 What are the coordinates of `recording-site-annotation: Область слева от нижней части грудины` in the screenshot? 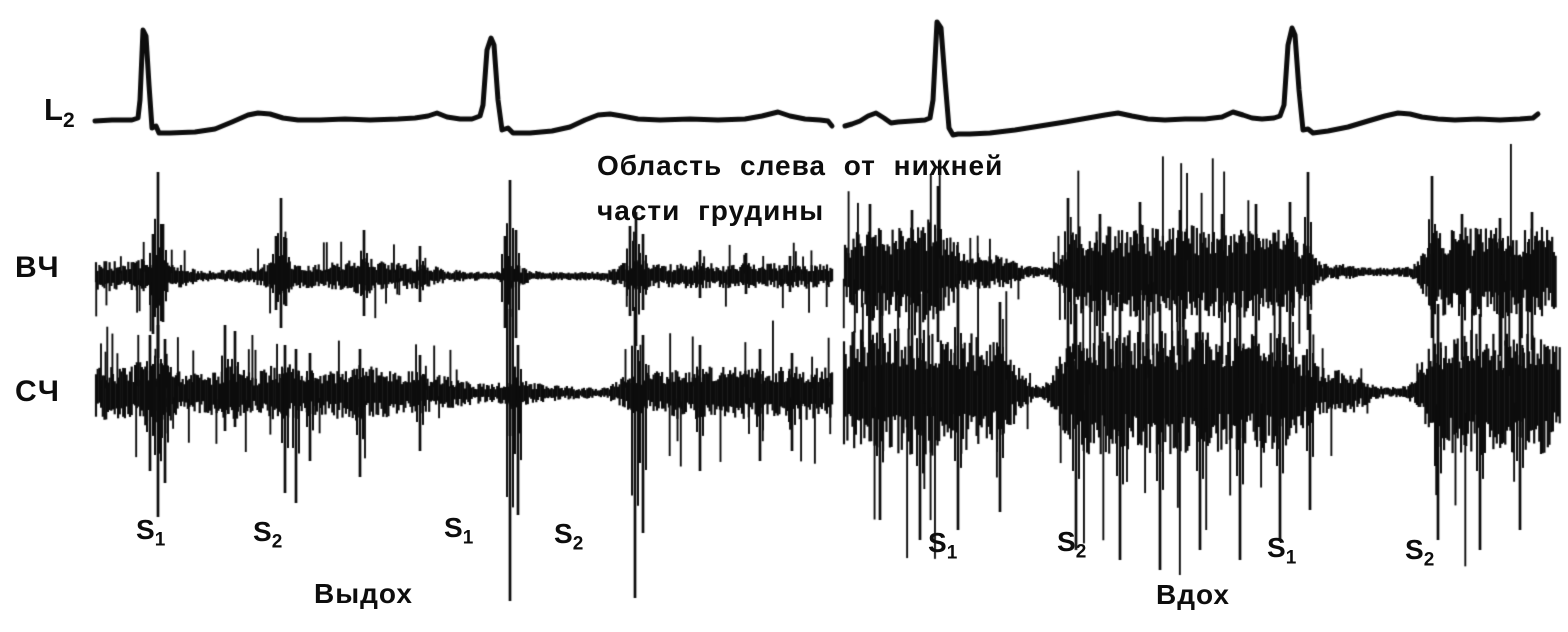 It's located at (800, 188).